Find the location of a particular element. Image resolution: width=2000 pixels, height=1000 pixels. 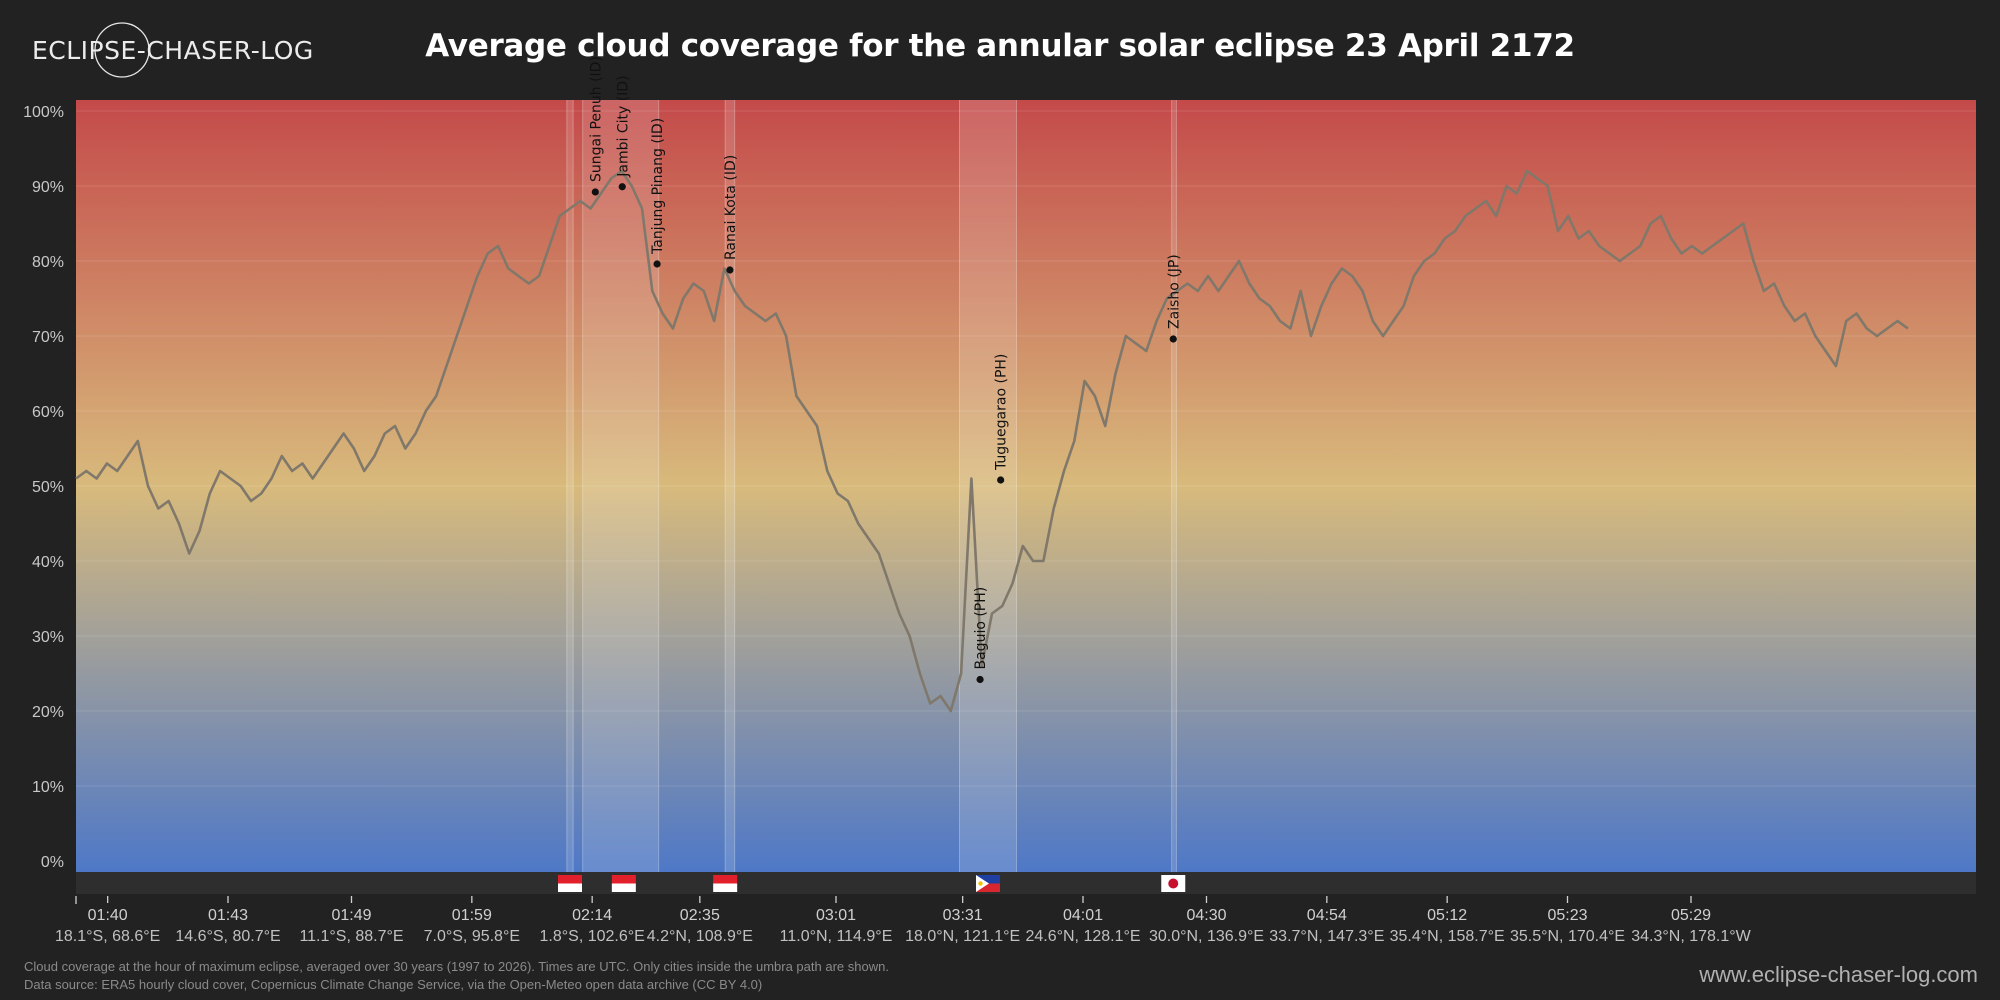

eclipse-ring-icon is located at coordinates (122, 50).